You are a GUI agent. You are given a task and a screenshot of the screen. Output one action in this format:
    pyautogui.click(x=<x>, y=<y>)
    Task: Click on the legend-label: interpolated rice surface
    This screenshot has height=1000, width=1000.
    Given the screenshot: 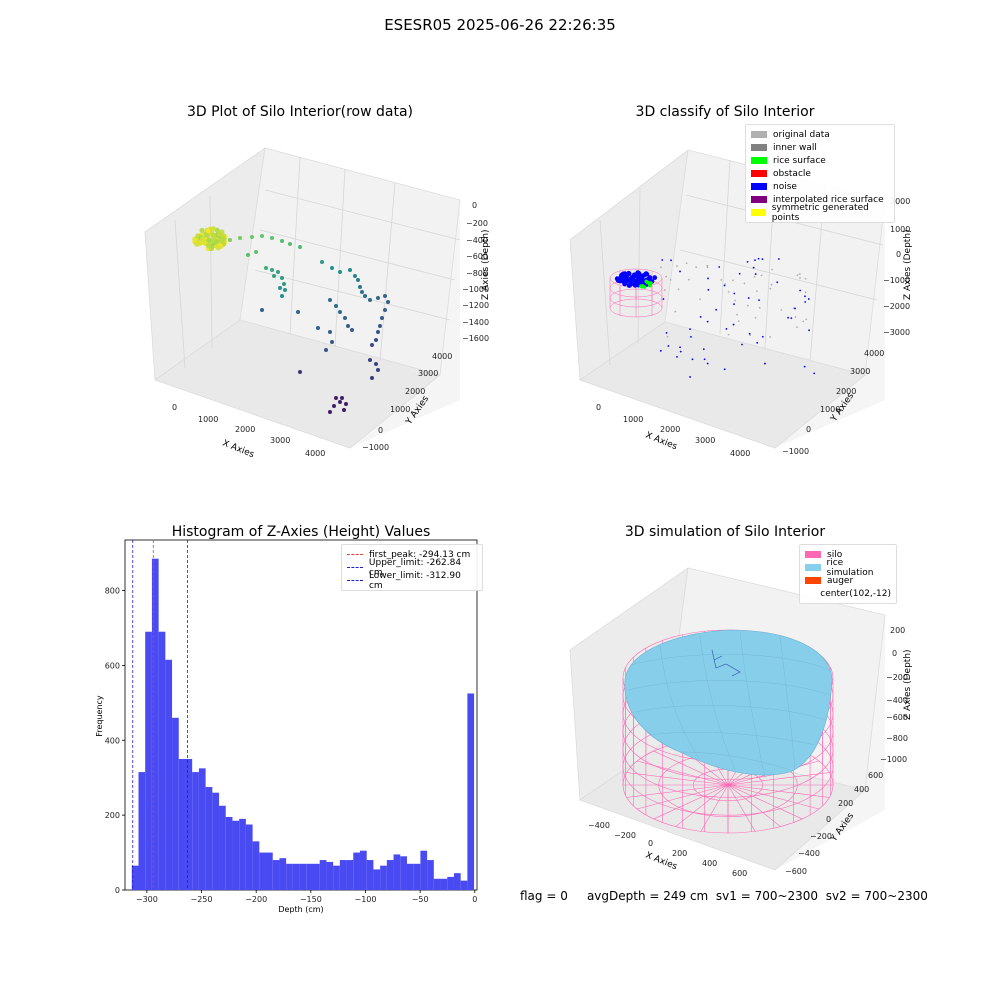 What is the action you would take?
    pyautogui.click(x=828, y=199)
    